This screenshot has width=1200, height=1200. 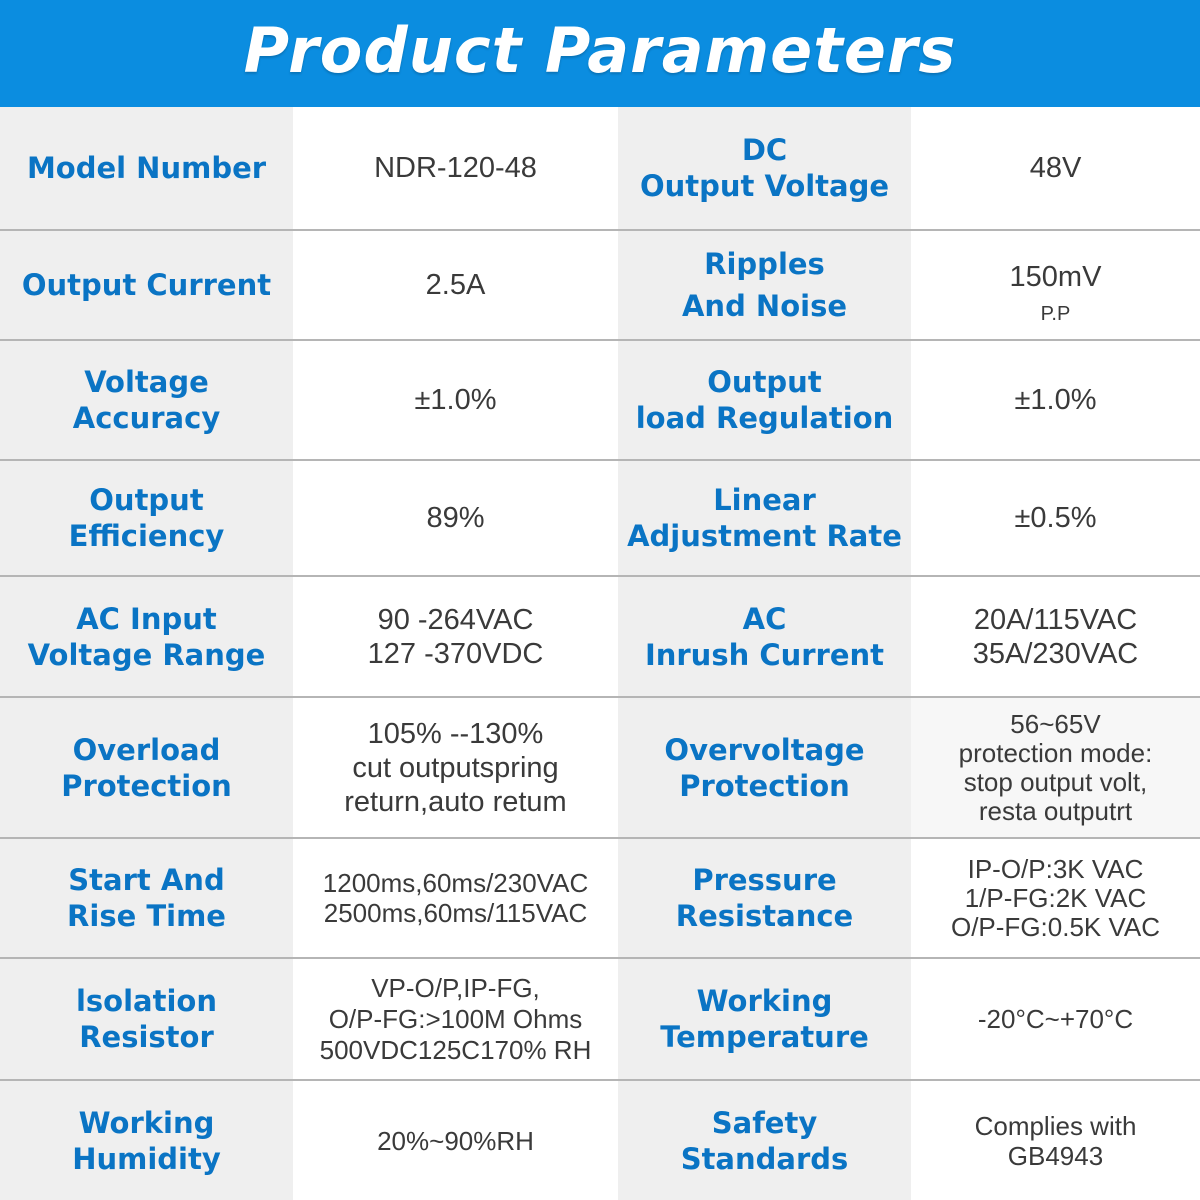 I want to click on param-label-cell: Model Number, so click(x=146, y=168).